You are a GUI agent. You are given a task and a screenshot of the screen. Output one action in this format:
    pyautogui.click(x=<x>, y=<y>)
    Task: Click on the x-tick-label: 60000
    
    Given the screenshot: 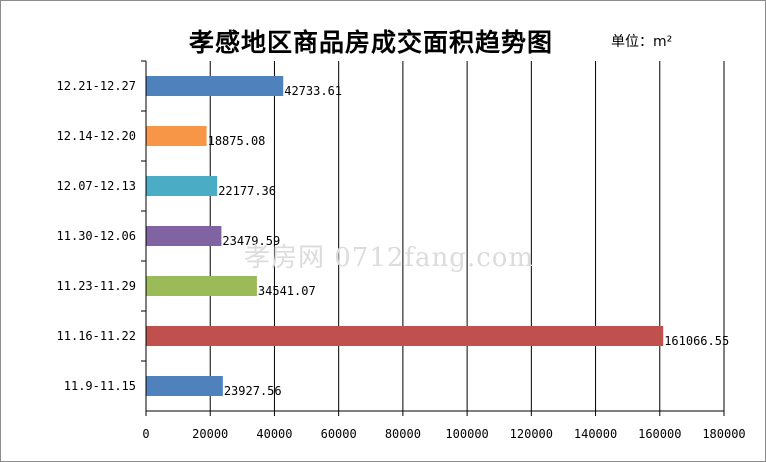 What is the action you would take?
    pyautogui.click(x=339, y=434)
    